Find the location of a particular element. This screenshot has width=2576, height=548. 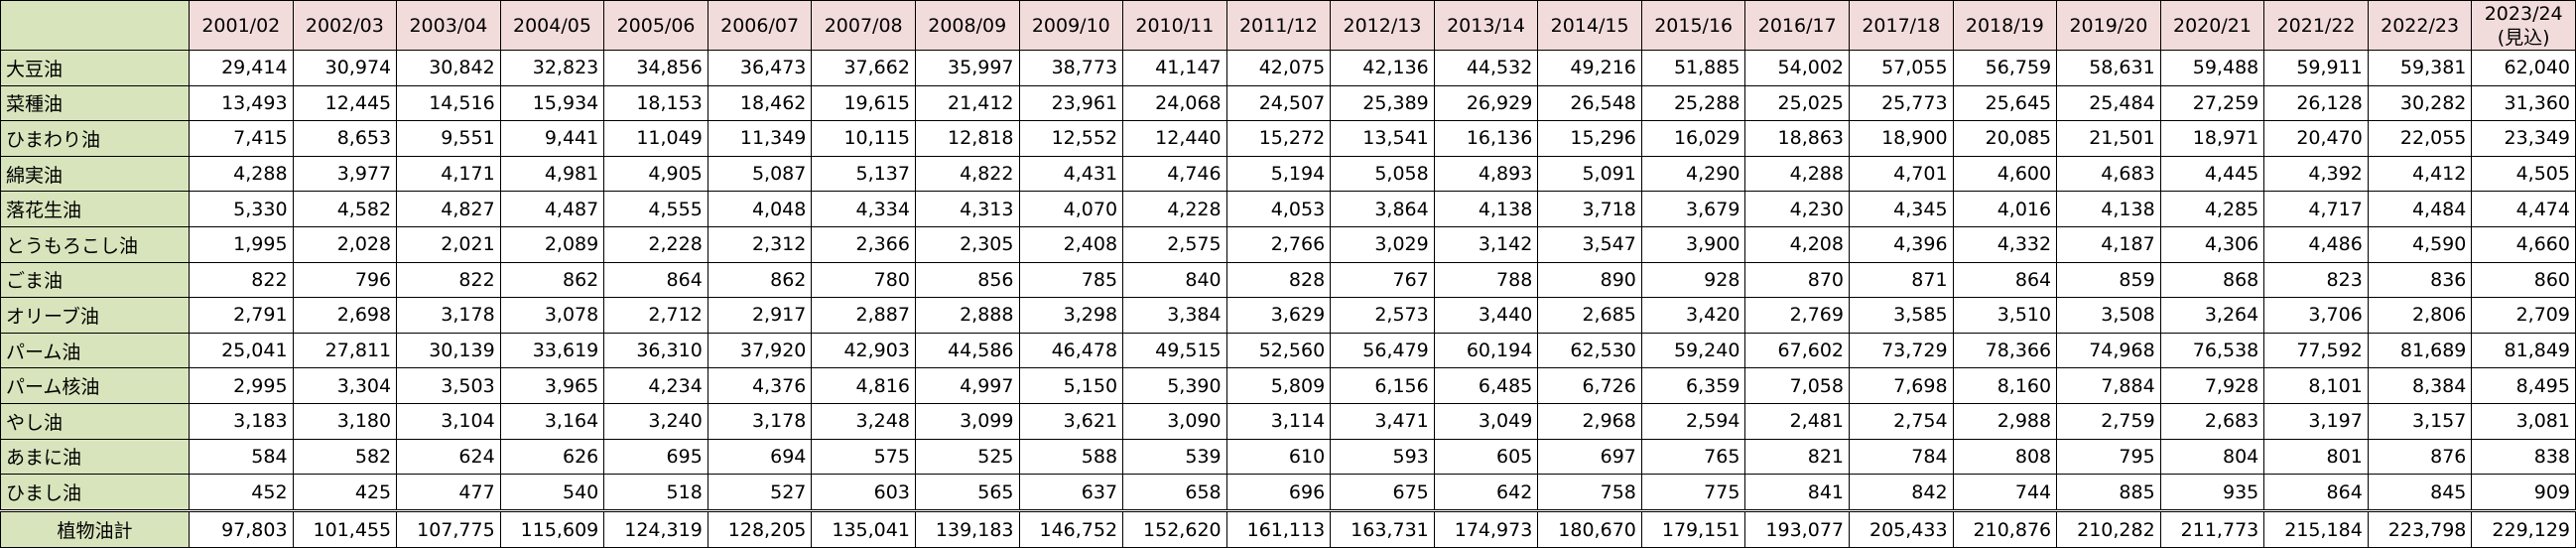

table-cell: 59,911 is located at coordinates (2316, 68).